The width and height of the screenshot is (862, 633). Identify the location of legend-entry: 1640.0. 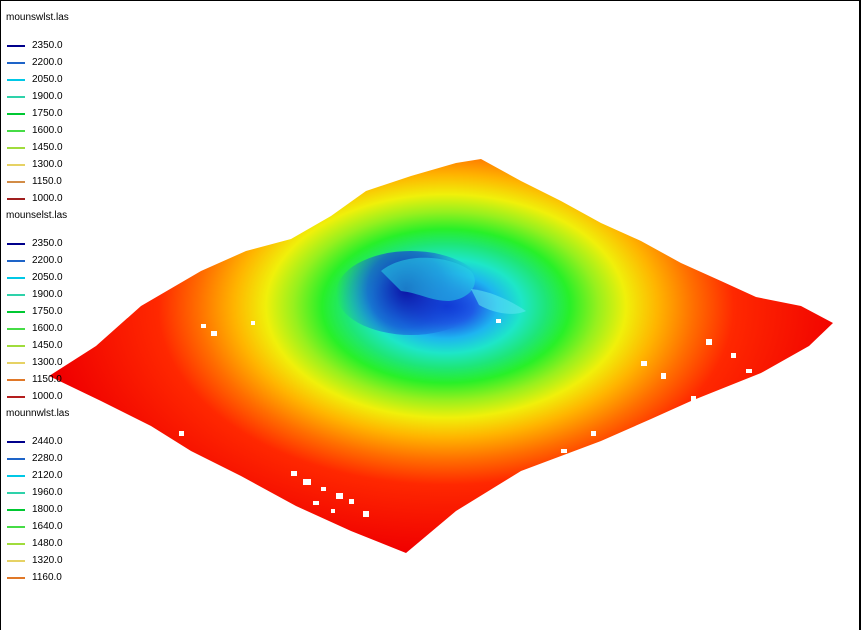
(51, 526).